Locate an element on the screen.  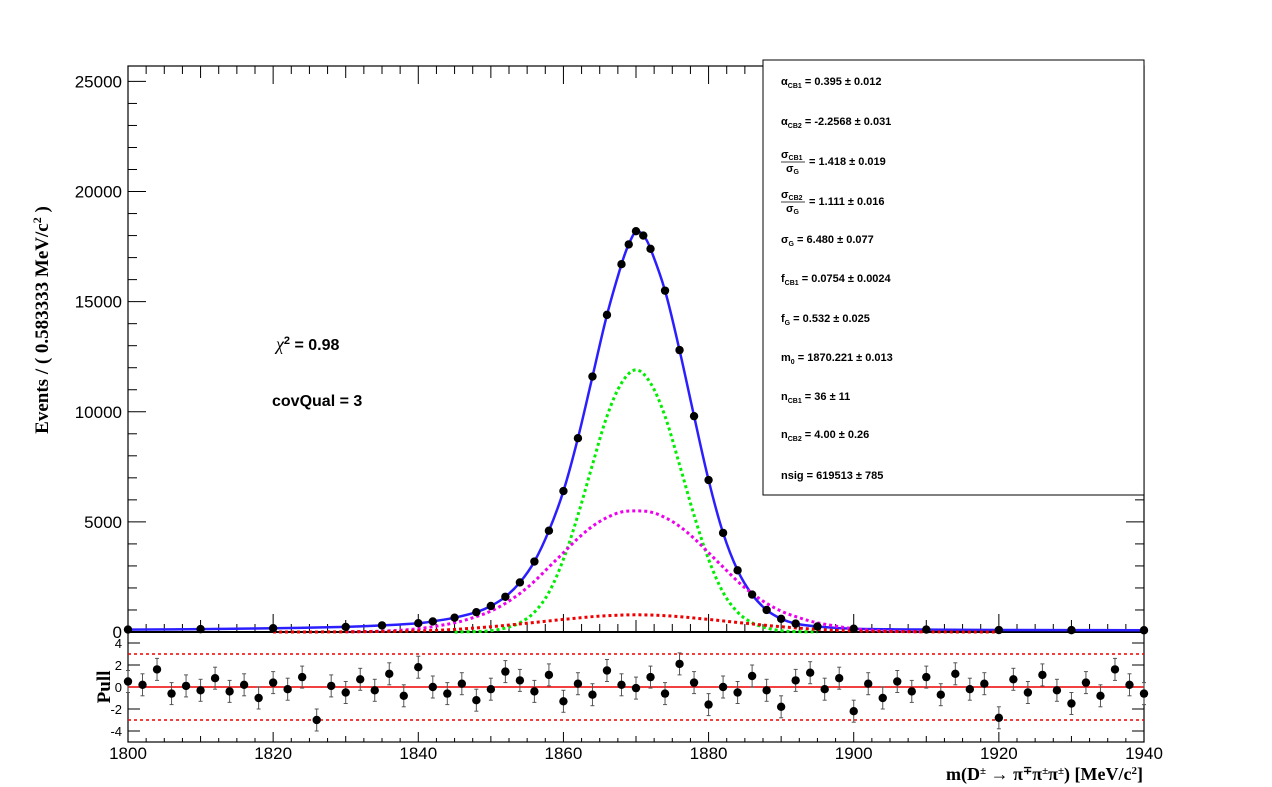
component-red-curve is located at coordinates (636, 623).